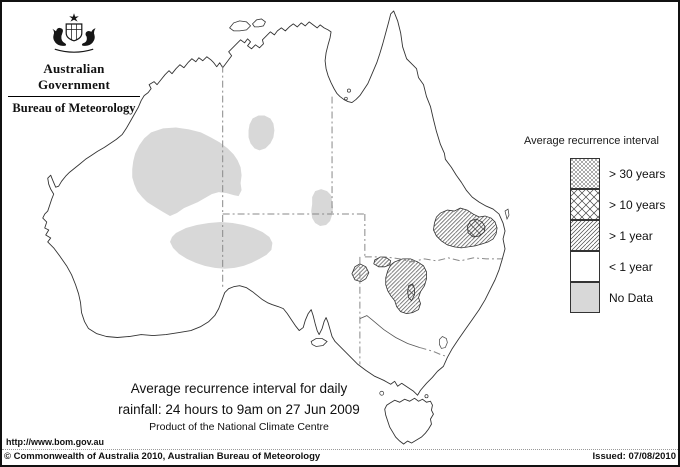  Describe the element at coordinates (406, 286) in the screenshot. I see `gt1yr-region-nsw` at that location.